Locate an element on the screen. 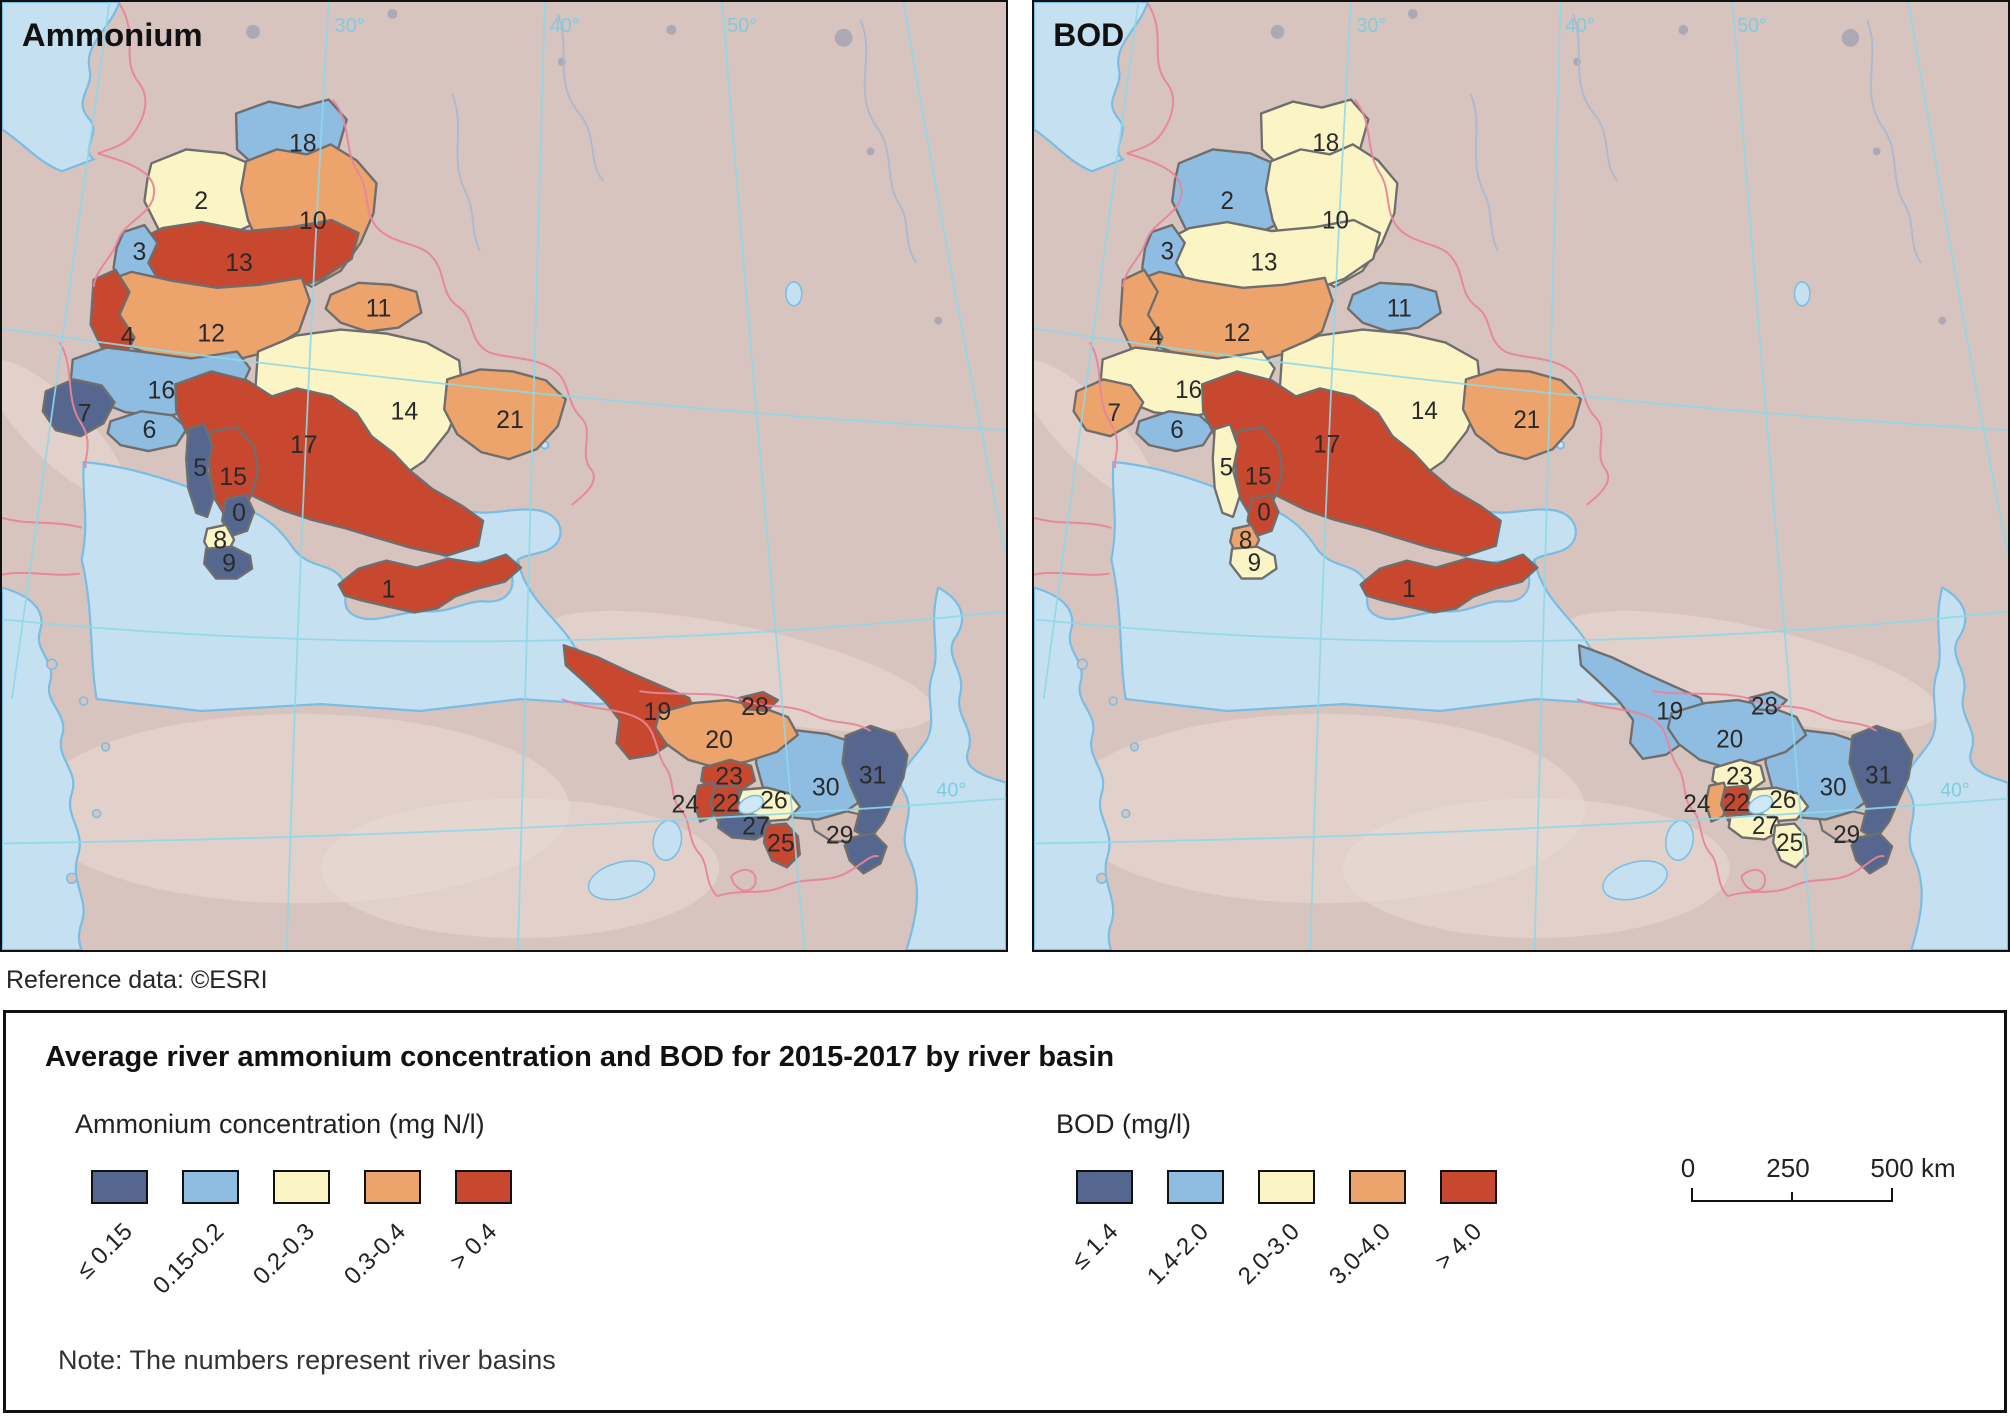 This screenshot has height=1416, width=2010. basin-label-6: 6 is located at coordinates (149, 430).